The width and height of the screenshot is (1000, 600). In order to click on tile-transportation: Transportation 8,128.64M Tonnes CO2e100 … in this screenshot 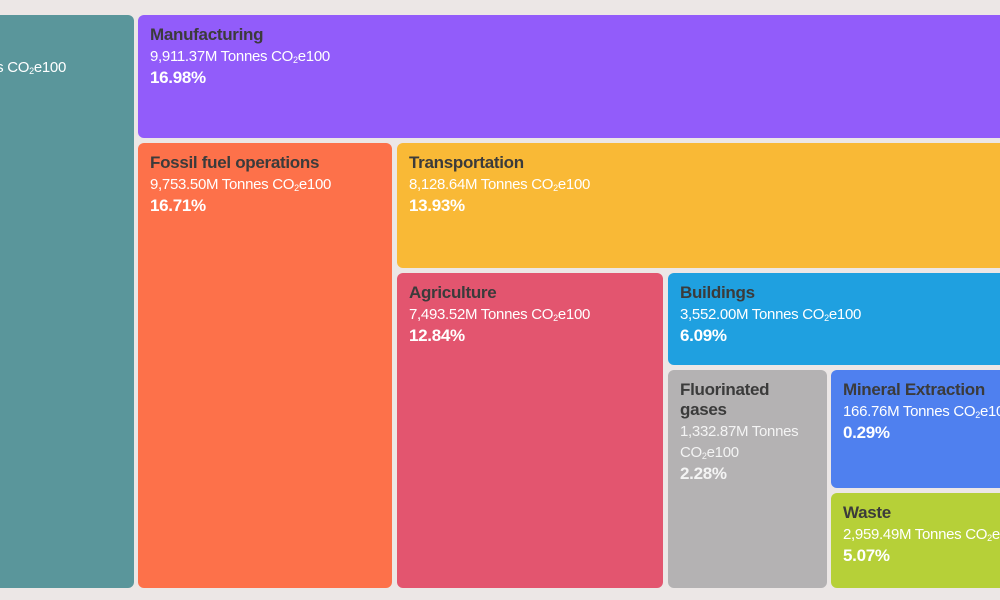, I will do `click(698, 205)`.